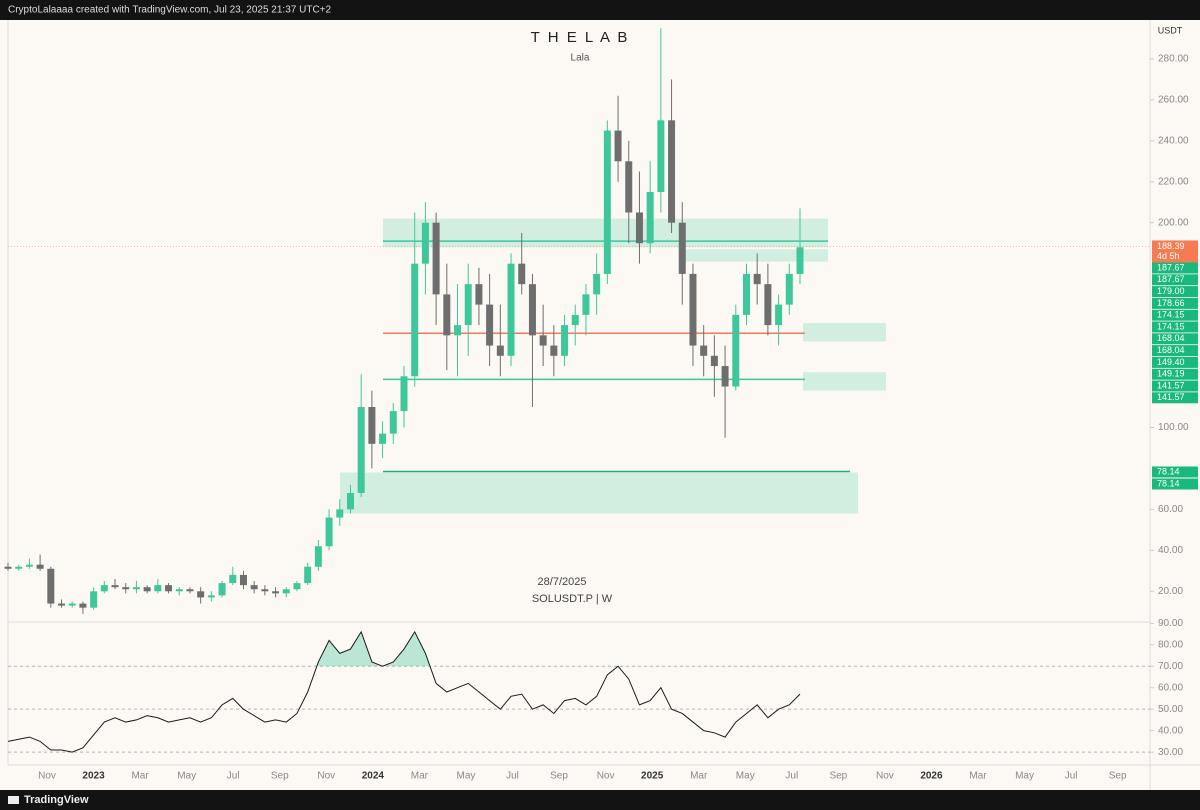  What do you see at coordinates (1168, 256) in the screenshot?
I see `countdown: 4d 5h` at bounding box center [1168, 256].